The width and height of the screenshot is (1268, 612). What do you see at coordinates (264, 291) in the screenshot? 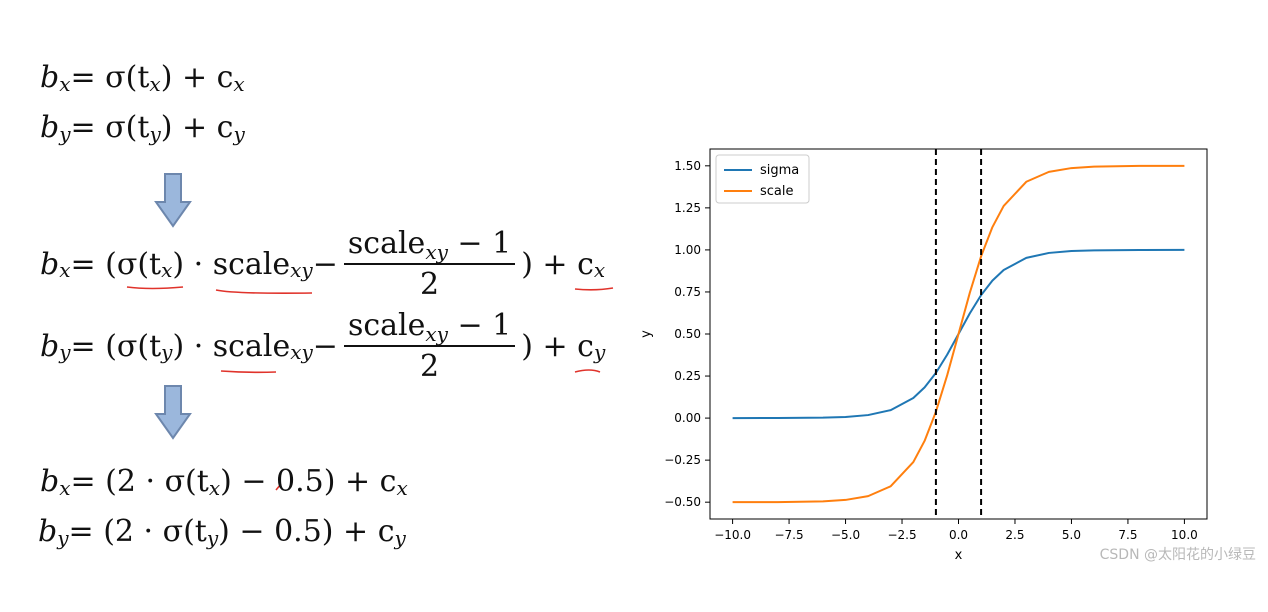
I see `red-underline-scale-x` at bounding box center [264, 291].